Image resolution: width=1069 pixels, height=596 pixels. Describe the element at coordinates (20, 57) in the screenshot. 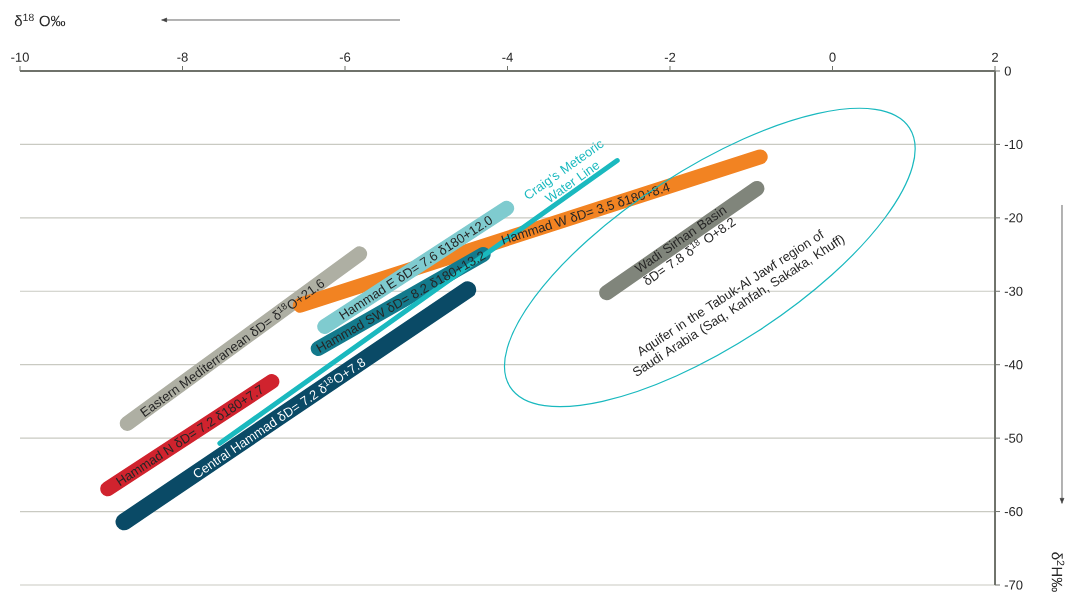

I see `x-tick-label: -10` at that location.